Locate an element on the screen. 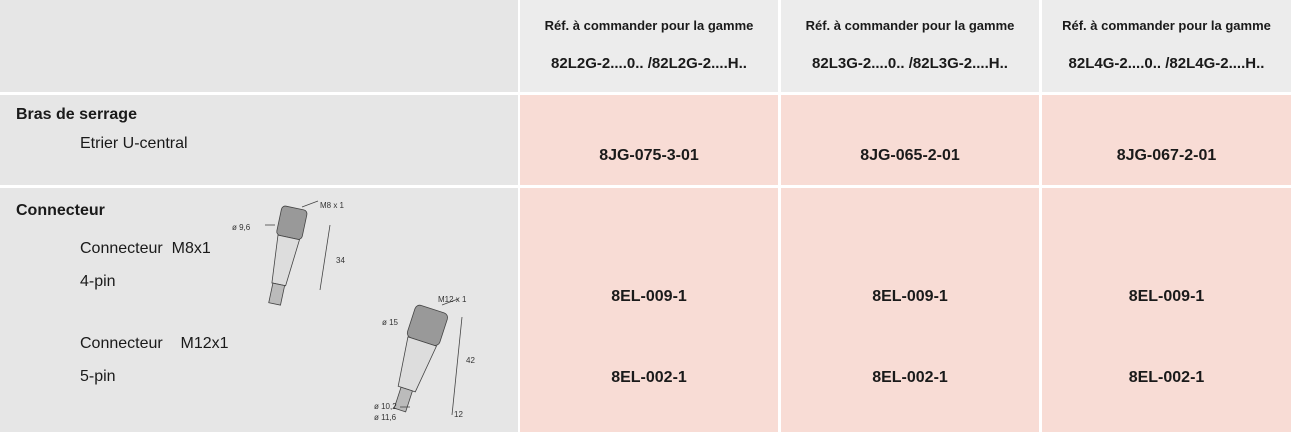  m12-drawing is located at coordinates (428, 357).